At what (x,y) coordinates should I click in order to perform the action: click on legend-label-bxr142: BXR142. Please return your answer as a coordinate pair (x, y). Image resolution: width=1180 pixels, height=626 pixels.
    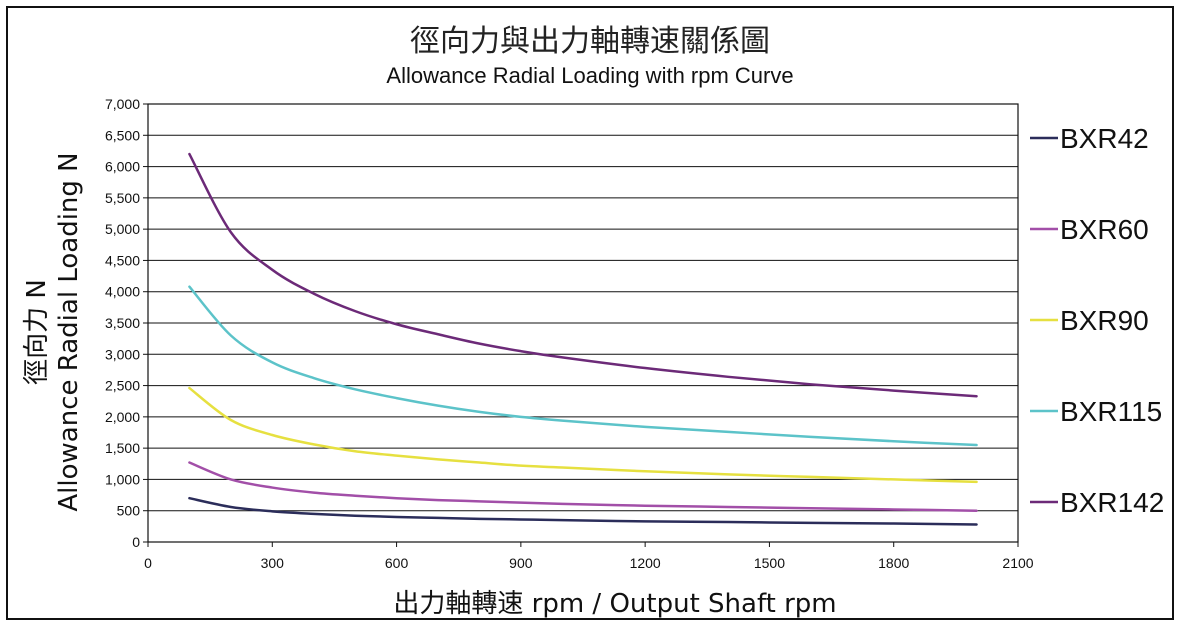
    Looking at the image, I should click on (1112, 502).